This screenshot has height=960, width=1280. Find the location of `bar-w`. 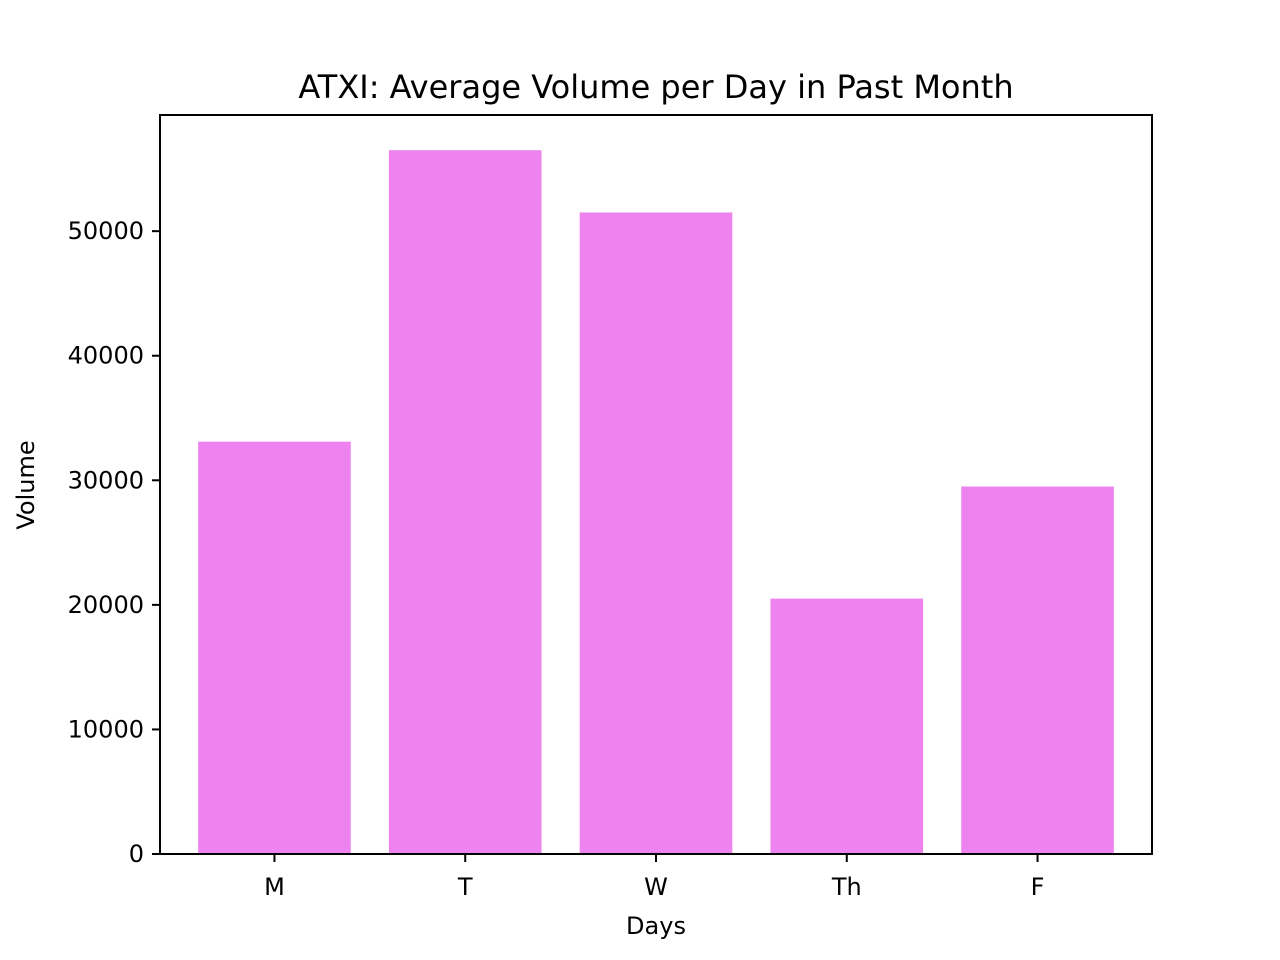

bar-w is located at coordinates (656, 533).